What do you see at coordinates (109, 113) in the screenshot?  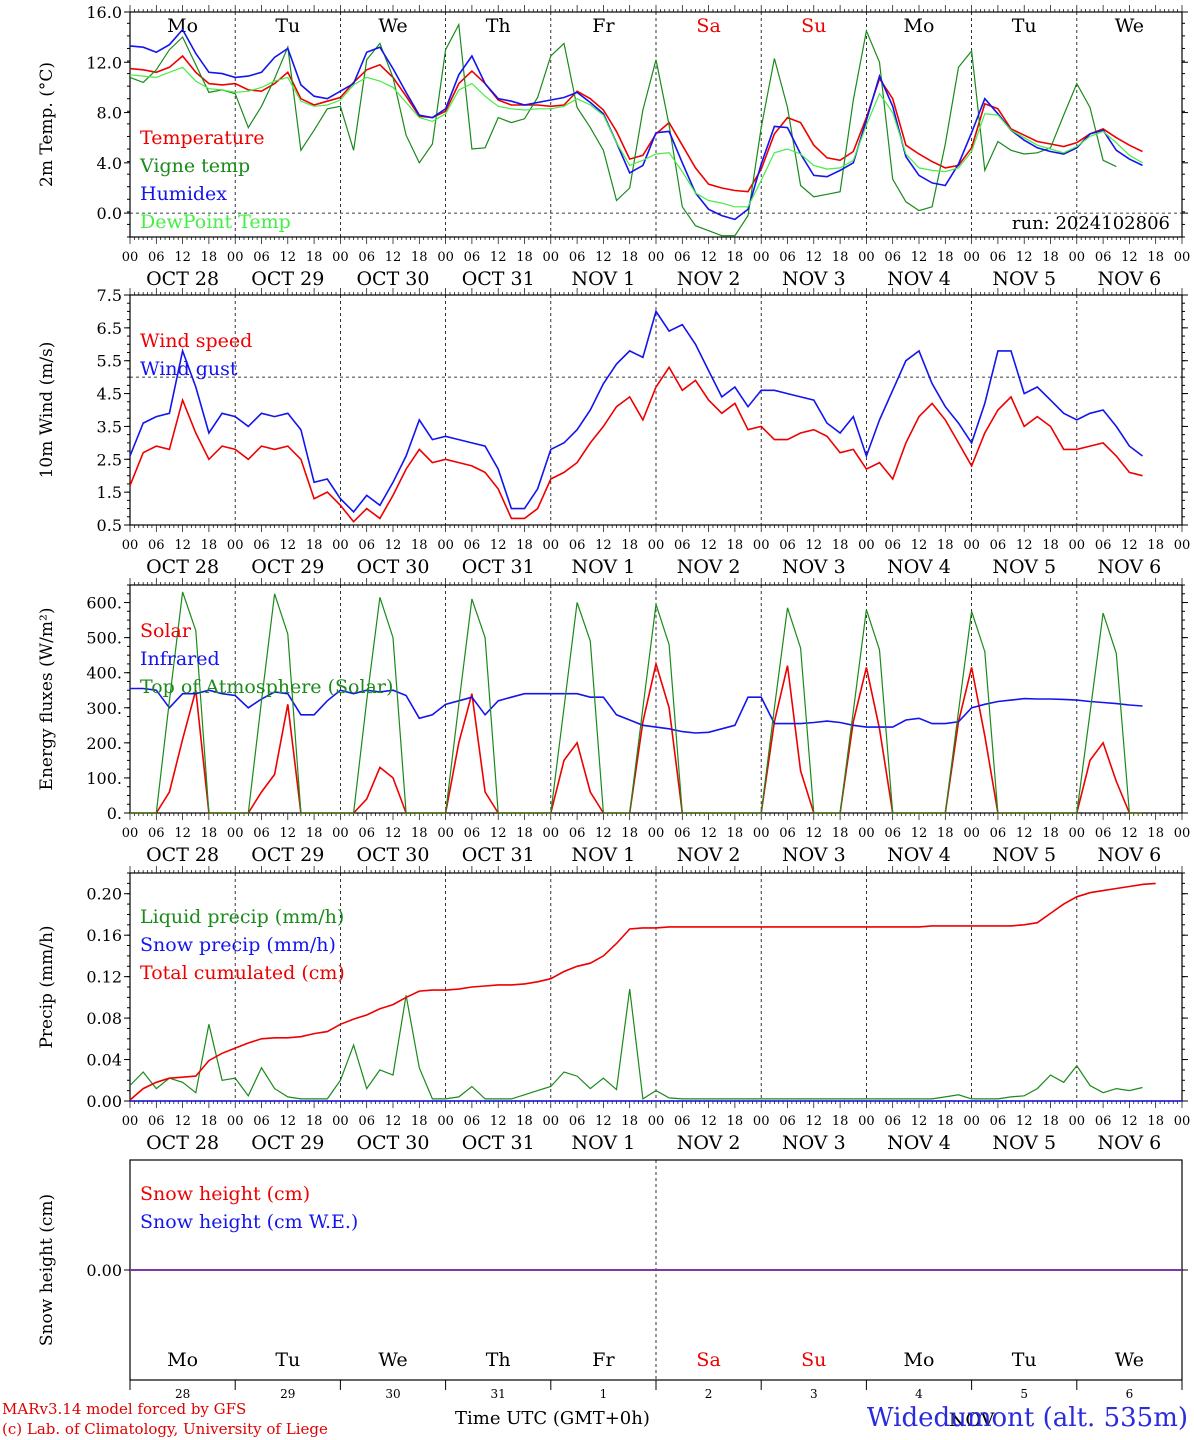 I see `panel1-ytick-label: 8.0` at bounding box center [109, 113].